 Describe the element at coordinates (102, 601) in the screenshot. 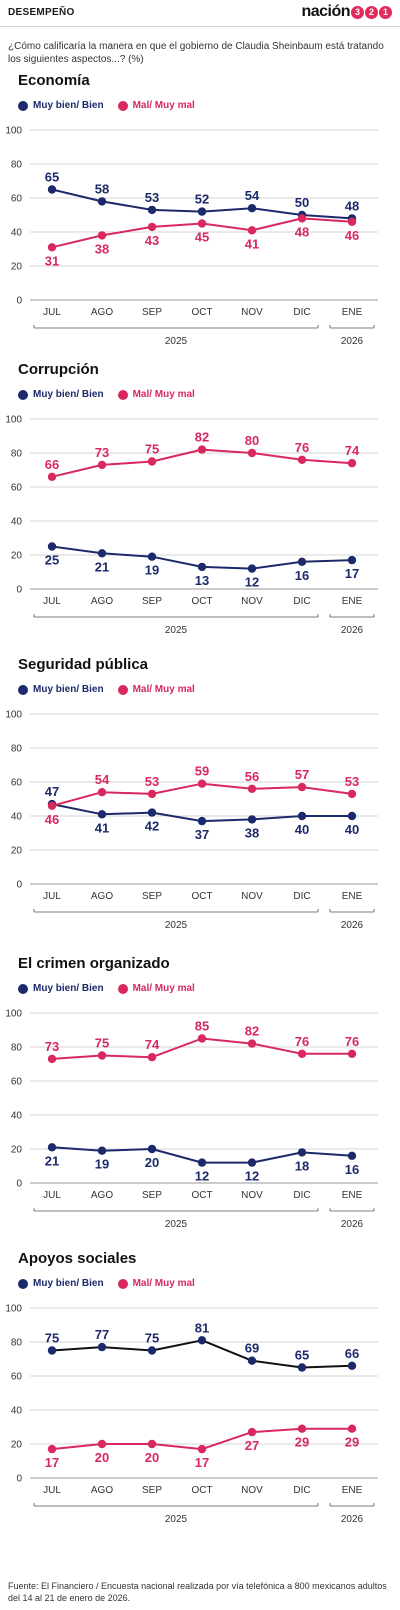

I see `x-tick-label: AGO` at that location.